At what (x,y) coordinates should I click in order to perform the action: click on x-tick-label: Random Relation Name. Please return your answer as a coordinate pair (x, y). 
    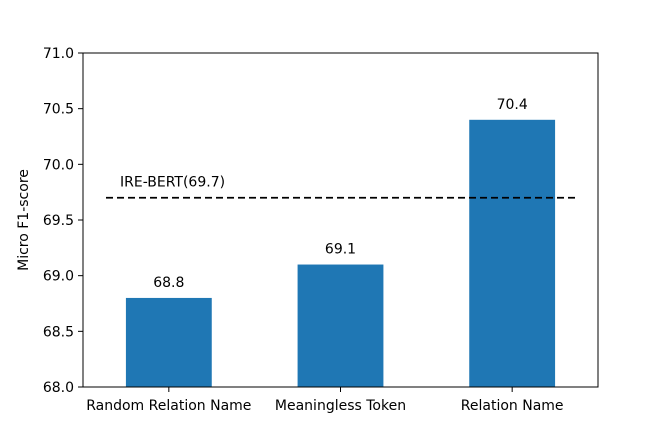
    Looking at the image, I should click on (168, 406).